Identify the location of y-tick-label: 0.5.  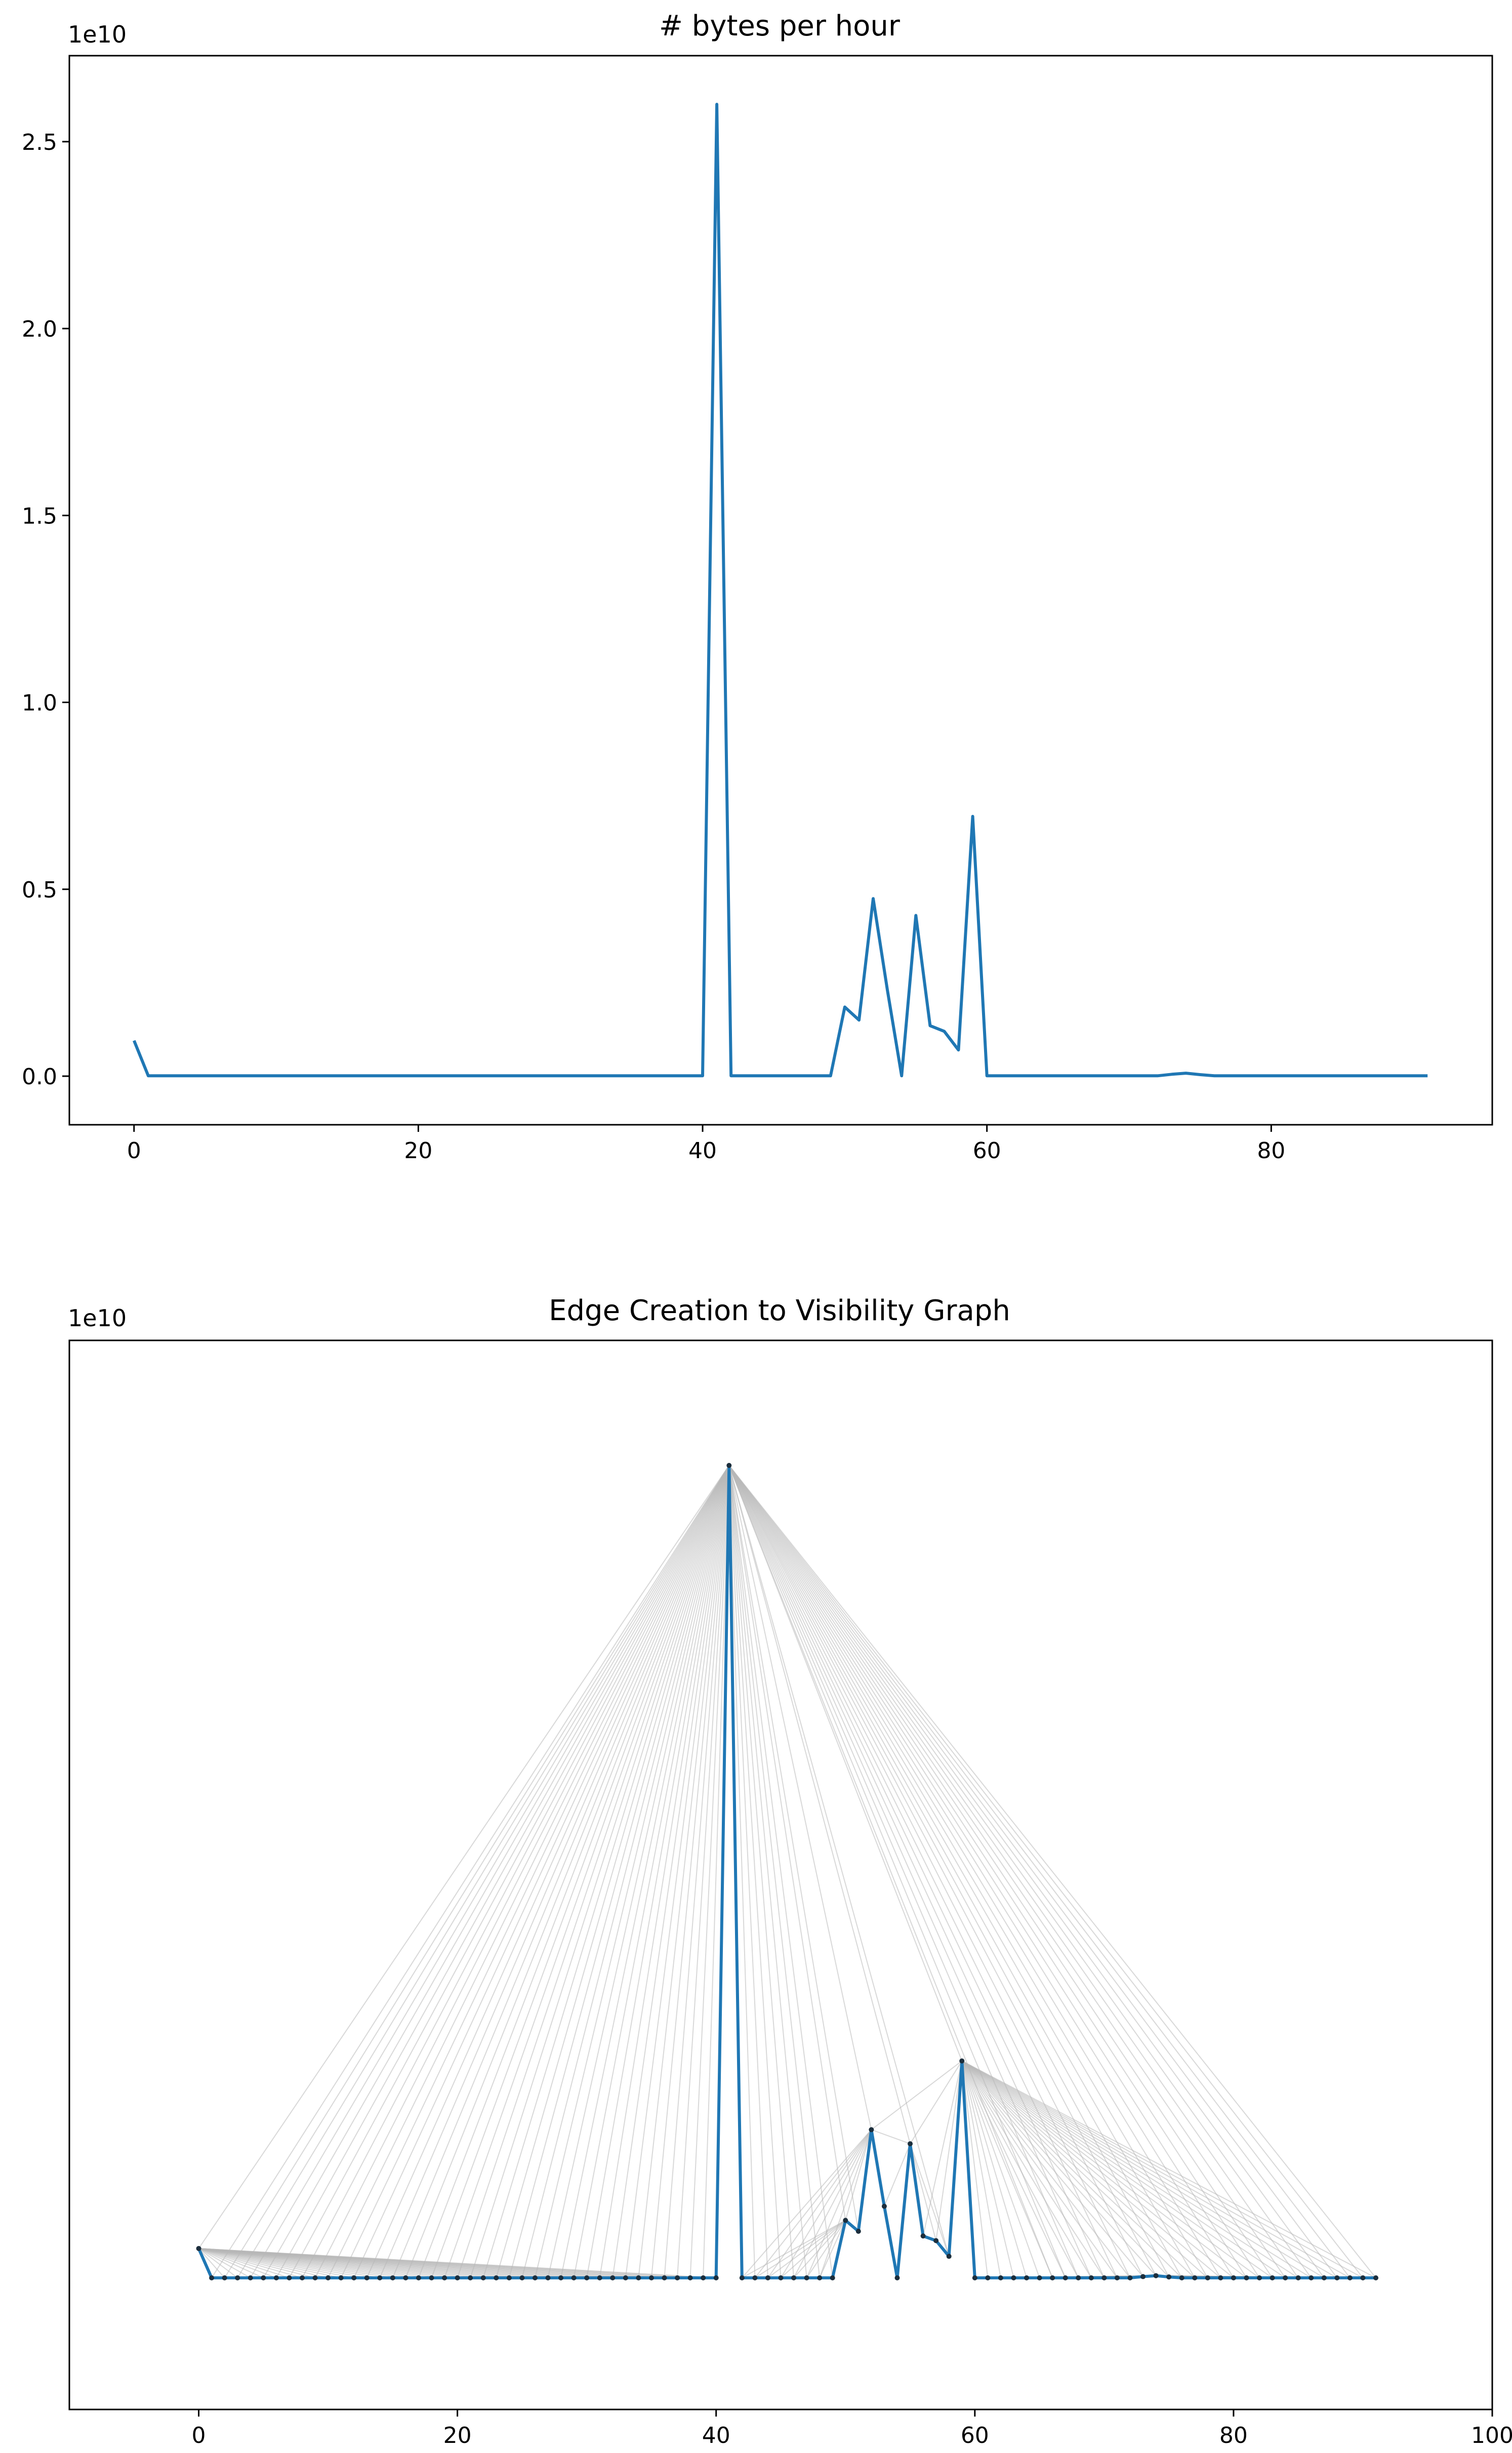
(39, 890).